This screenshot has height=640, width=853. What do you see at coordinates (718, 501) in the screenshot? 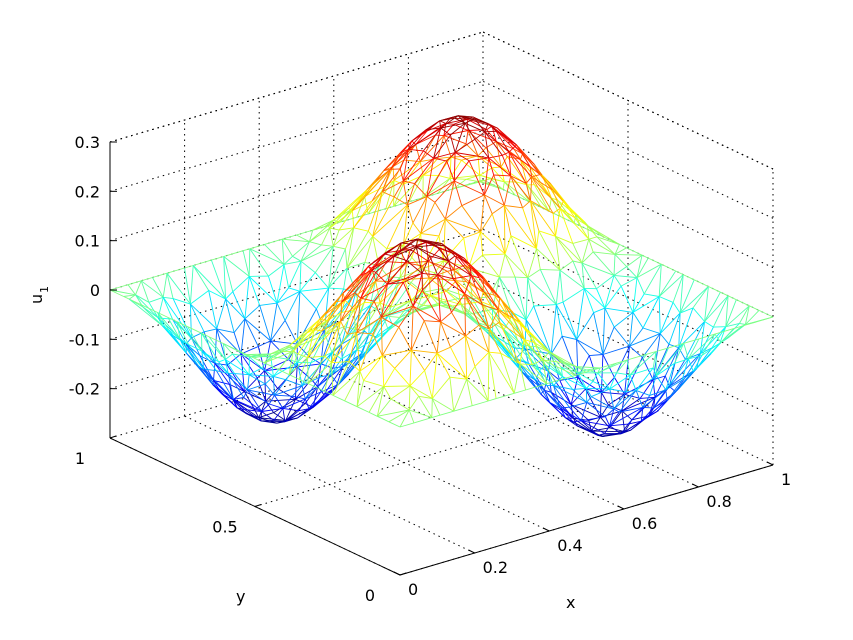
I see `x-tick-label: 0.8` at bounding box center [718, 501].